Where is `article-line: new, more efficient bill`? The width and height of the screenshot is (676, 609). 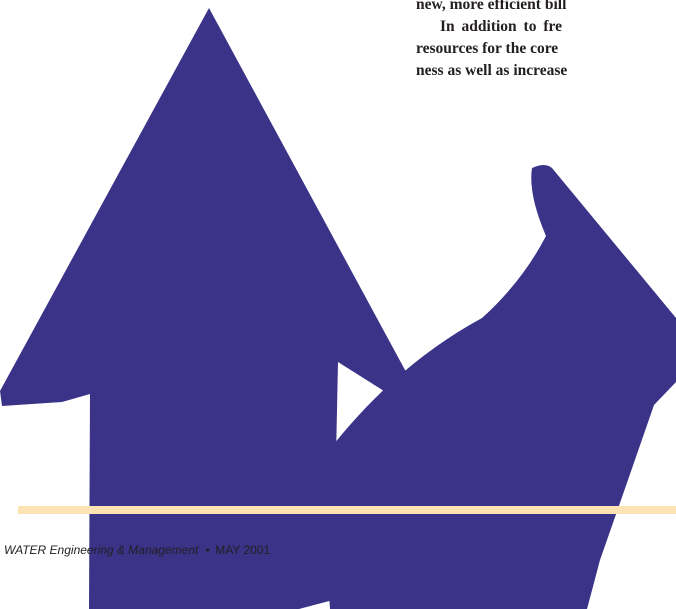 article-line: new, more efficient bill is located at coordinates (491, 6).